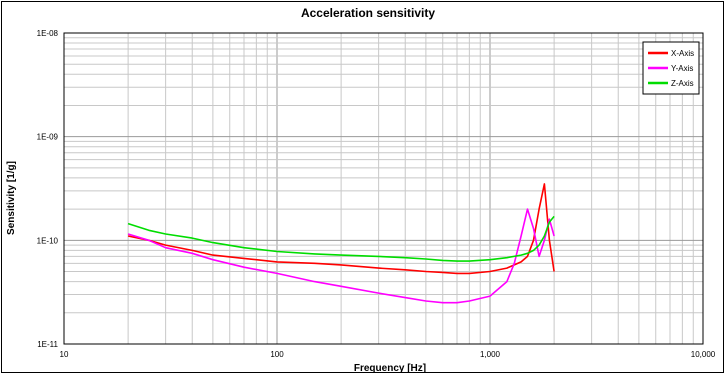 Image resolution: width=727 pixels, height=376 pixels. I want to click on legend: X-Axis Y-Axis Z-Axis, so click(671, 68).